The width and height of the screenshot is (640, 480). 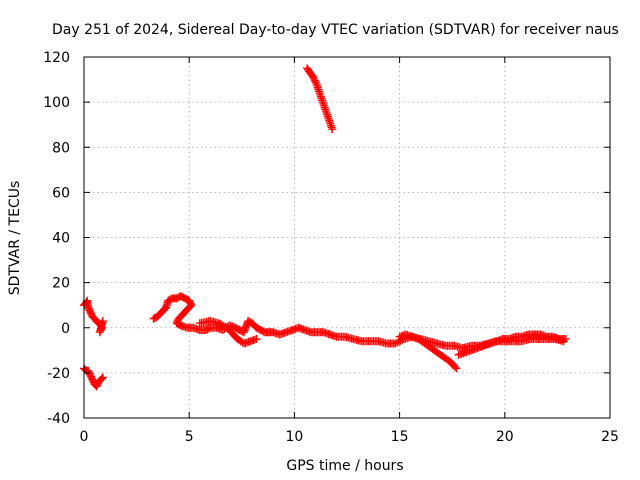 I want to click on y-tick-label: 20, so click(x=61, y=284).